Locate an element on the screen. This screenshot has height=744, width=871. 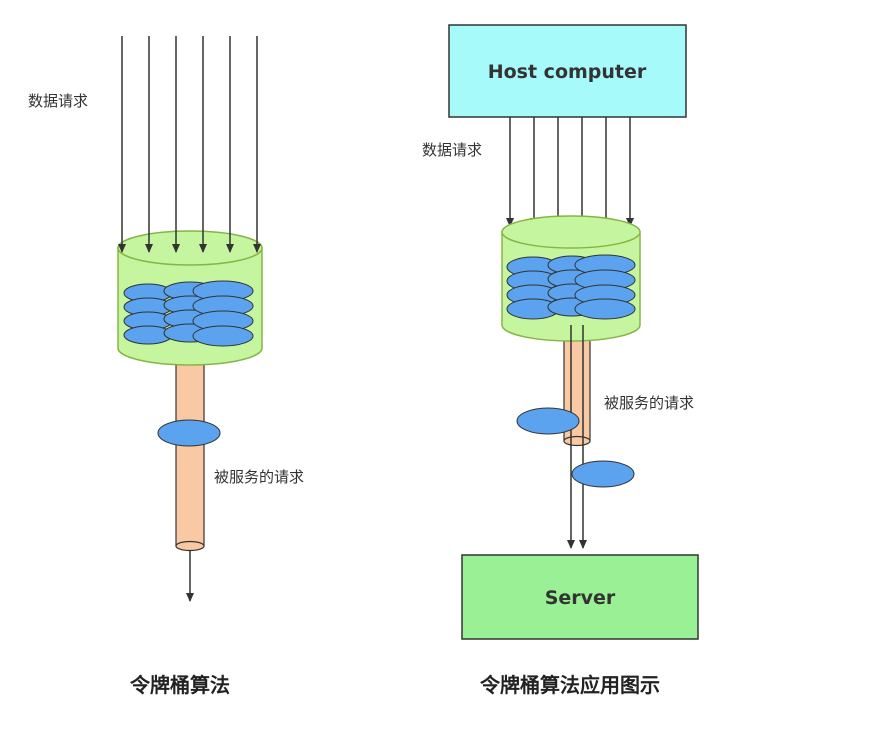
server-label: Server is located at coordinates (580, 598).